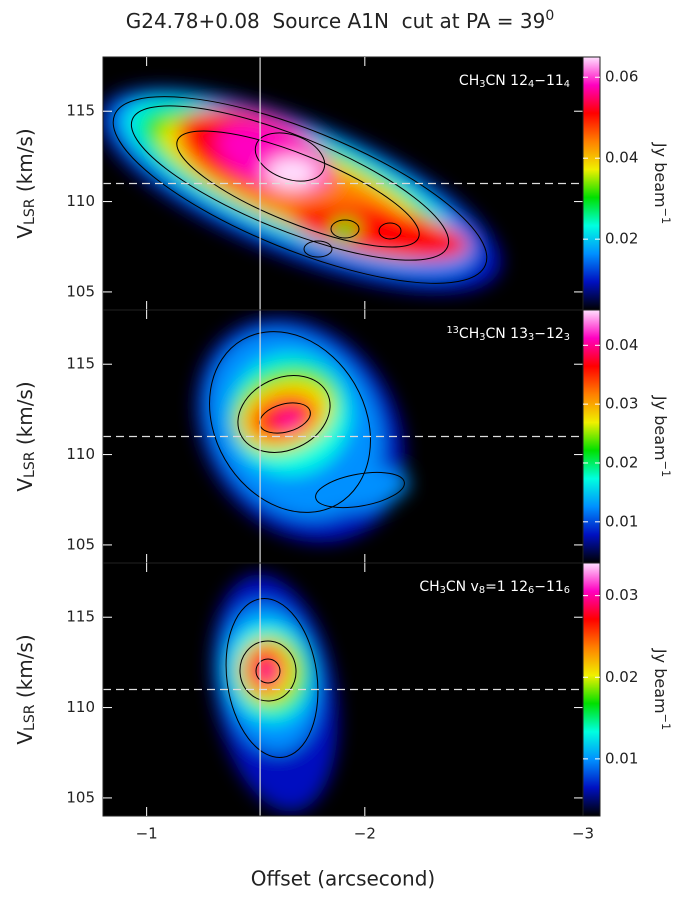  I want to click on emission-image, so click(302, 190).